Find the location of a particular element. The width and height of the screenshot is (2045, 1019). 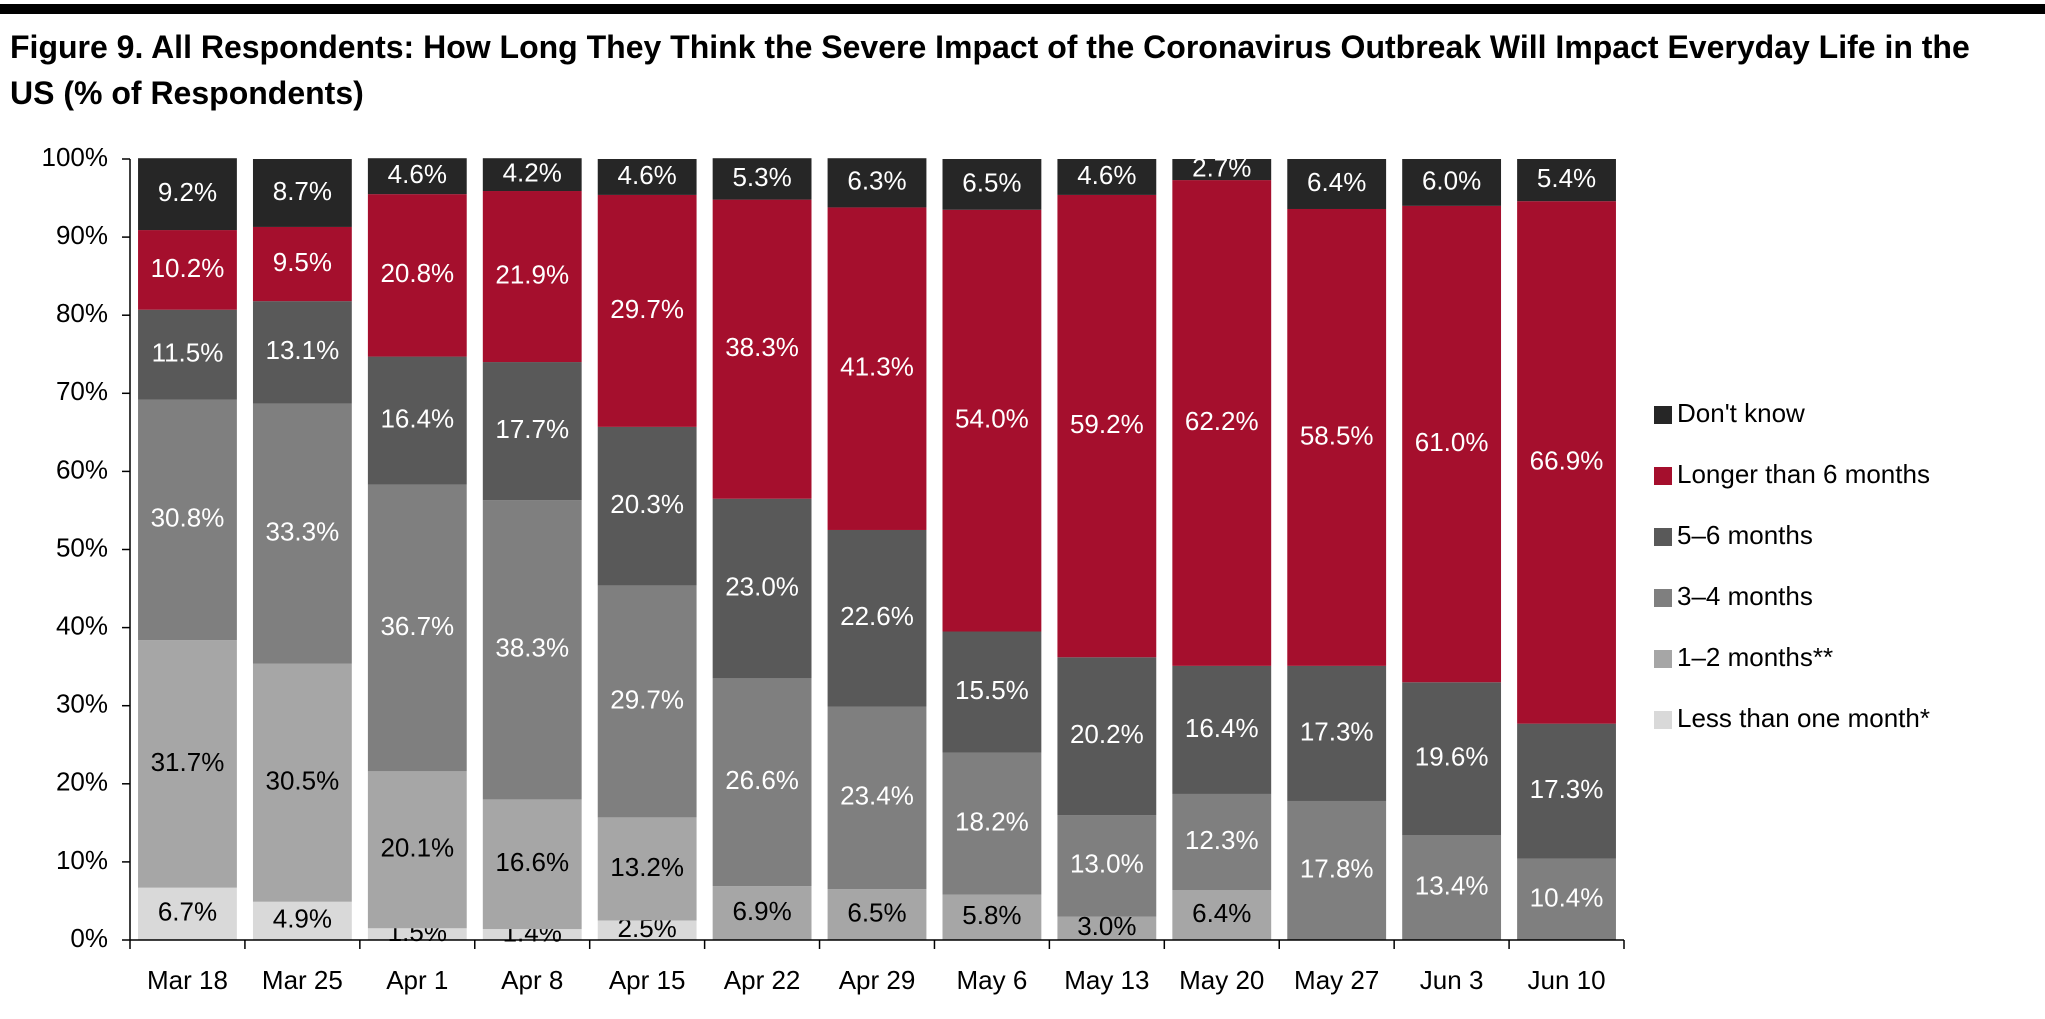

data-label: 54.0% is located at coordinates (992, 419).